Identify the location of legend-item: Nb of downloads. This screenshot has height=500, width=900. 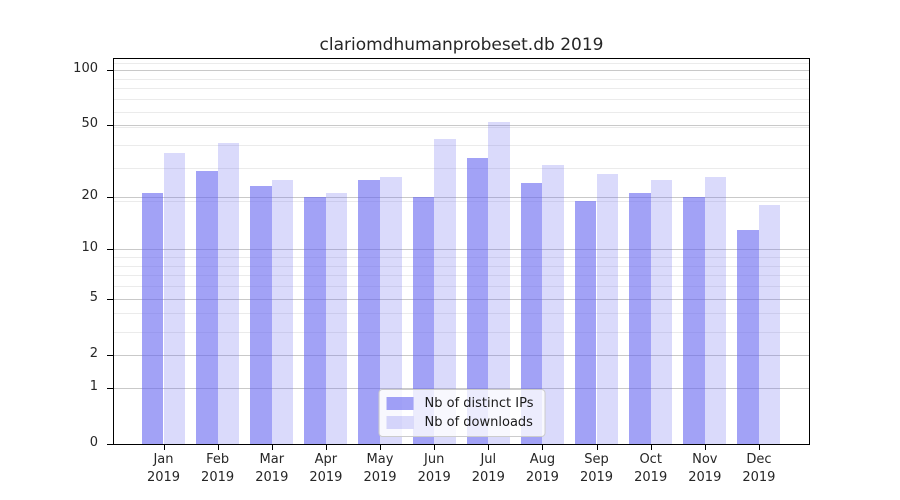
(460, 422).